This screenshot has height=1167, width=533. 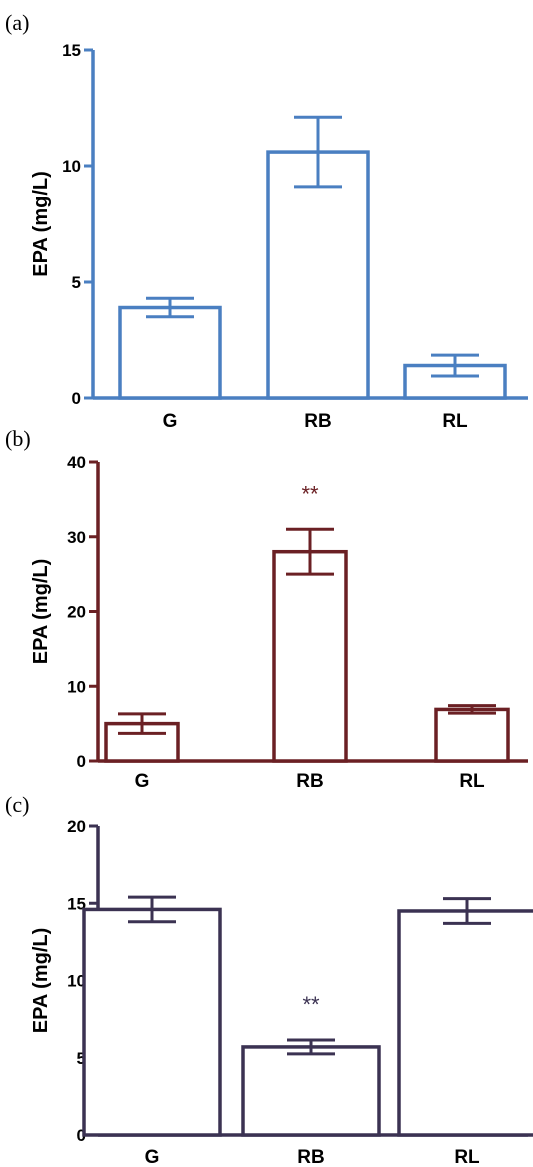 I want to click on y-tick-label: 40, so click(x=76, y=462).